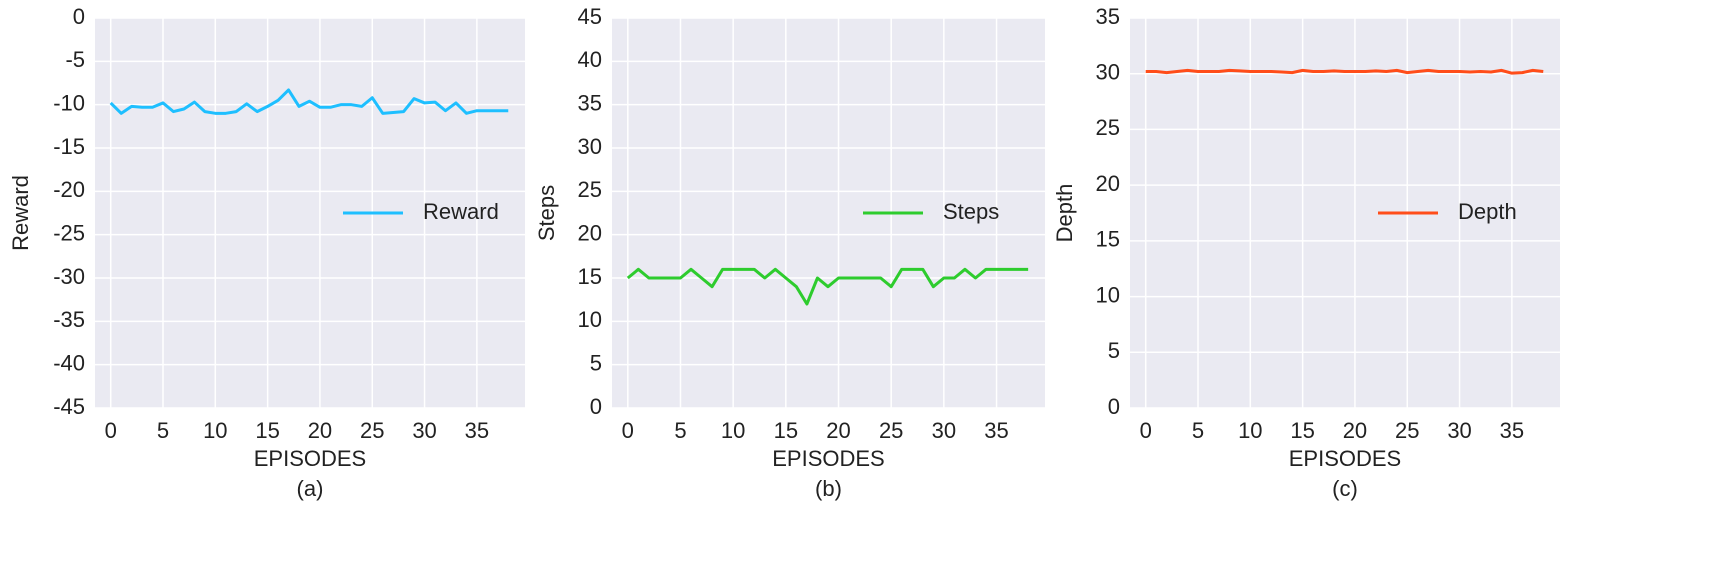  What do you see at coordinates (590, 16) in the screenshot?
I see `y-tick-label: 45` at bounding box center [590, 16].